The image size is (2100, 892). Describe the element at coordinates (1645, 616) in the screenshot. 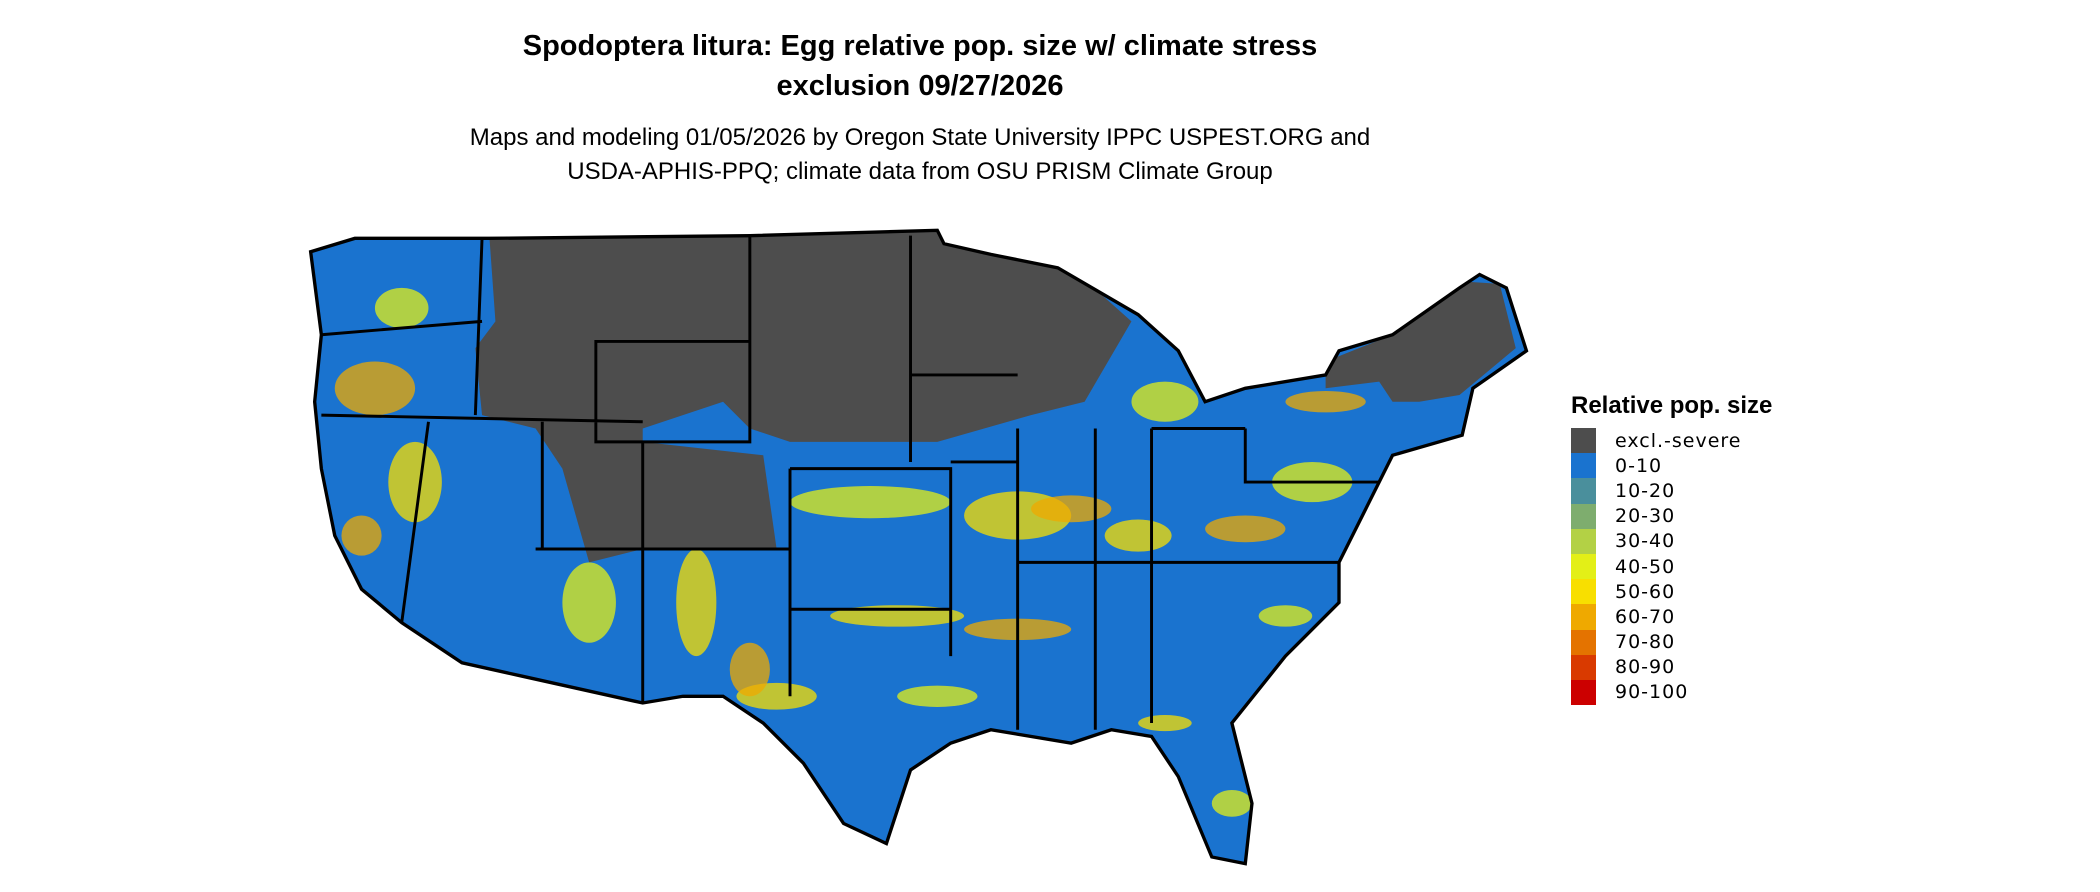

I see `legend-label: 60-70` at that location.